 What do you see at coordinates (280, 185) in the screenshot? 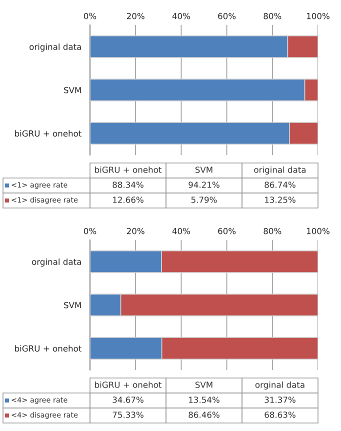
I see `text: 86.74%` at bounding box center [280, 185].